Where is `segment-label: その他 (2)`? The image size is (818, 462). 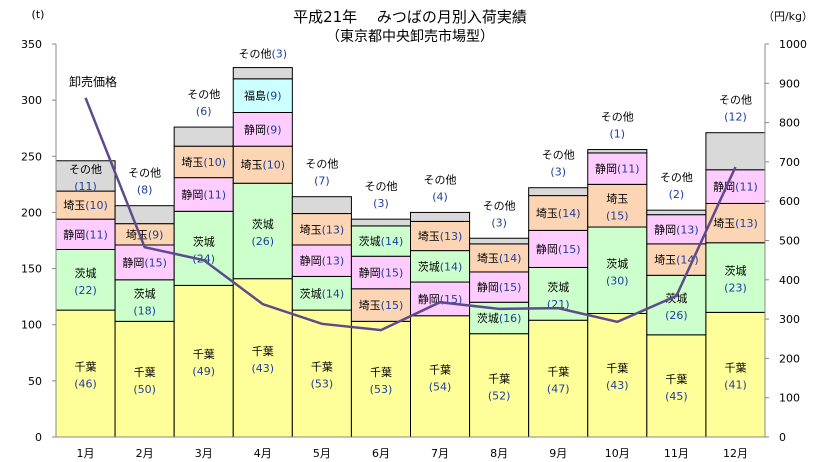
segment-label: その他 (2) is located at coordinates (676, 186).